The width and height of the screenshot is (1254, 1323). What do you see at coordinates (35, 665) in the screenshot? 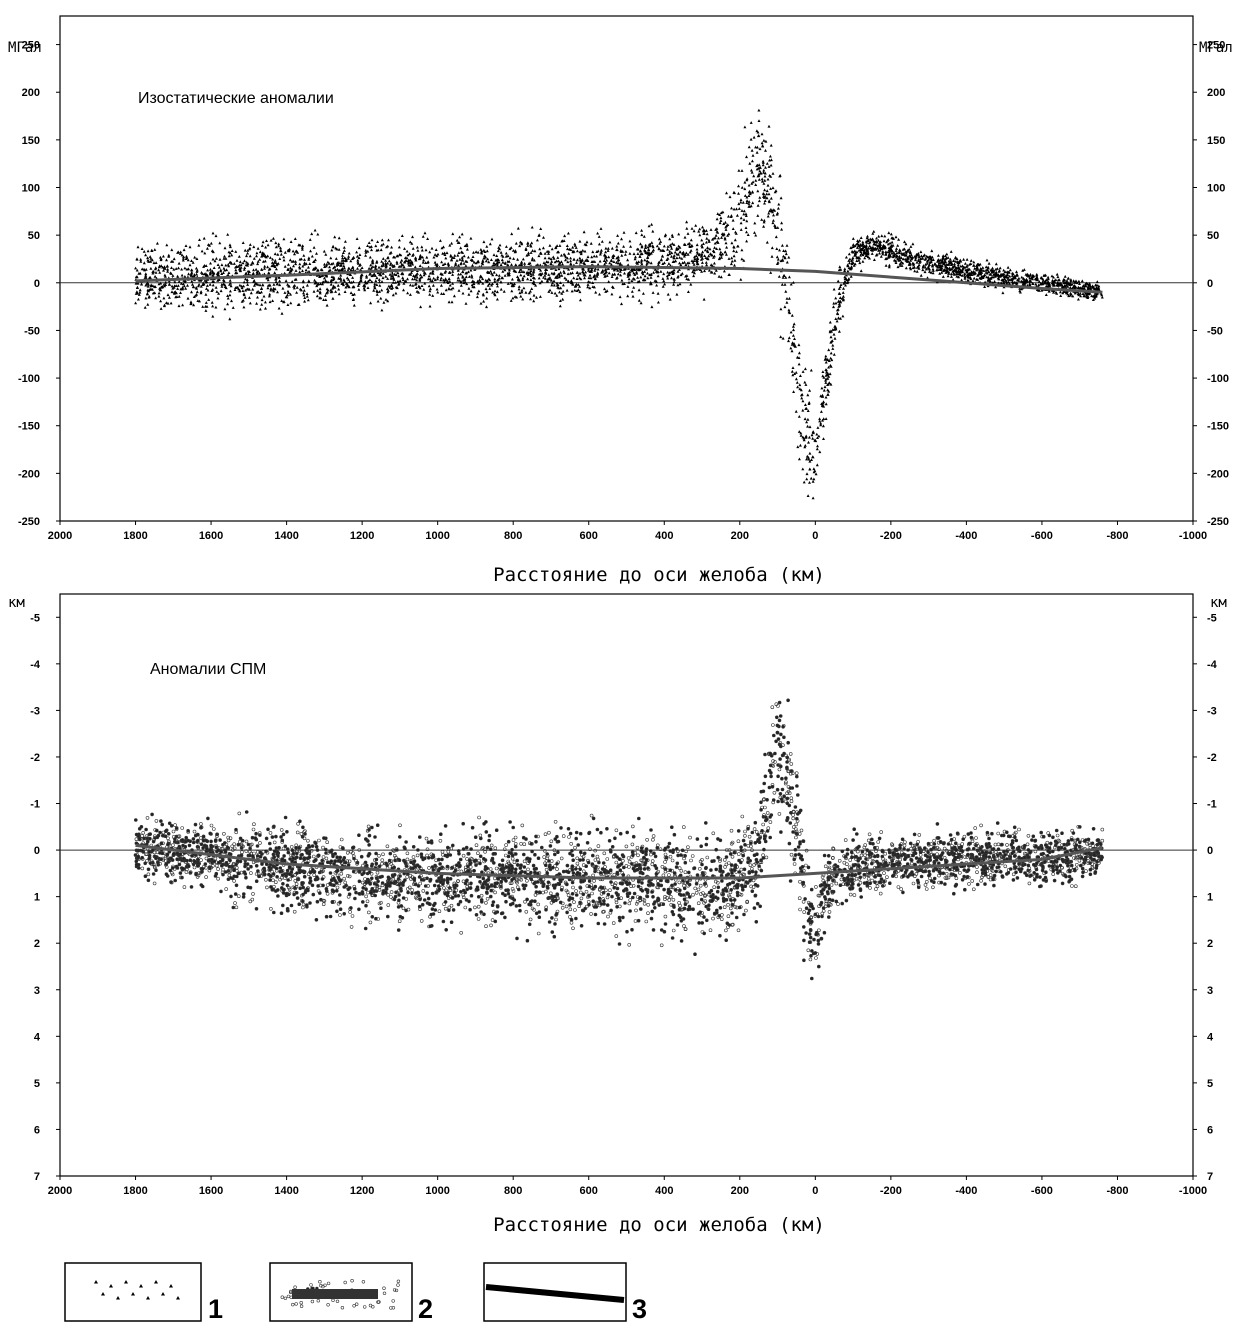
I see `y-tick-label-left: -4` at bounding box center [35, 665].